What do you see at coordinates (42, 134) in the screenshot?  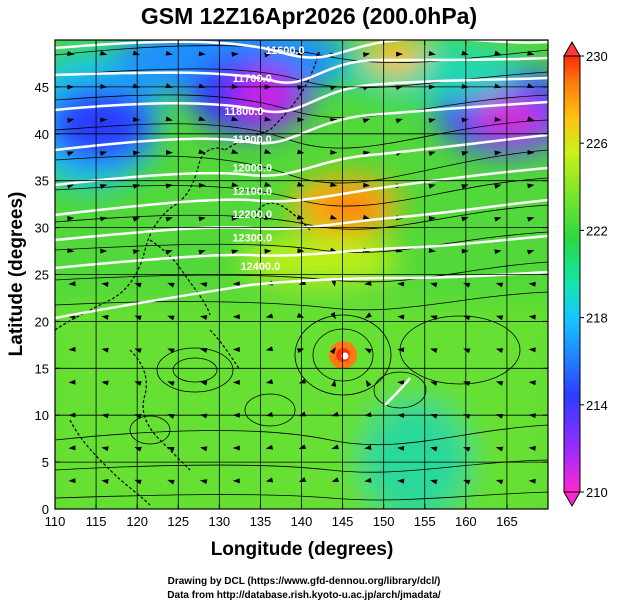 I see `y-tick-label: 40` at bounding box center [42, 134].